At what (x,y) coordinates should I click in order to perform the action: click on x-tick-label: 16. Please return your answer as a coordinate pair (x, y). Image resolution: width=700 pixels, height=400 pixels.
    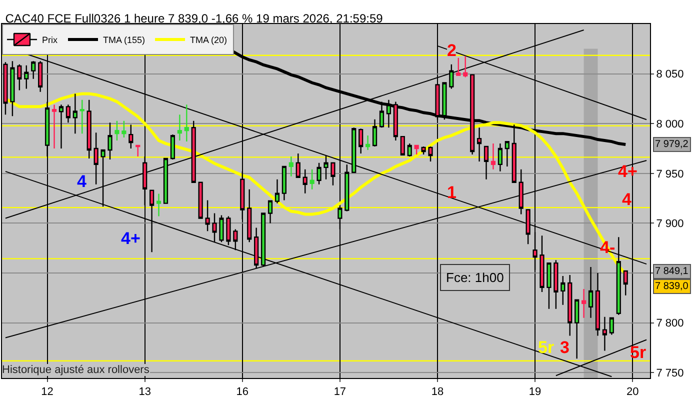
    Looking at the image, I should click on (242, 392).